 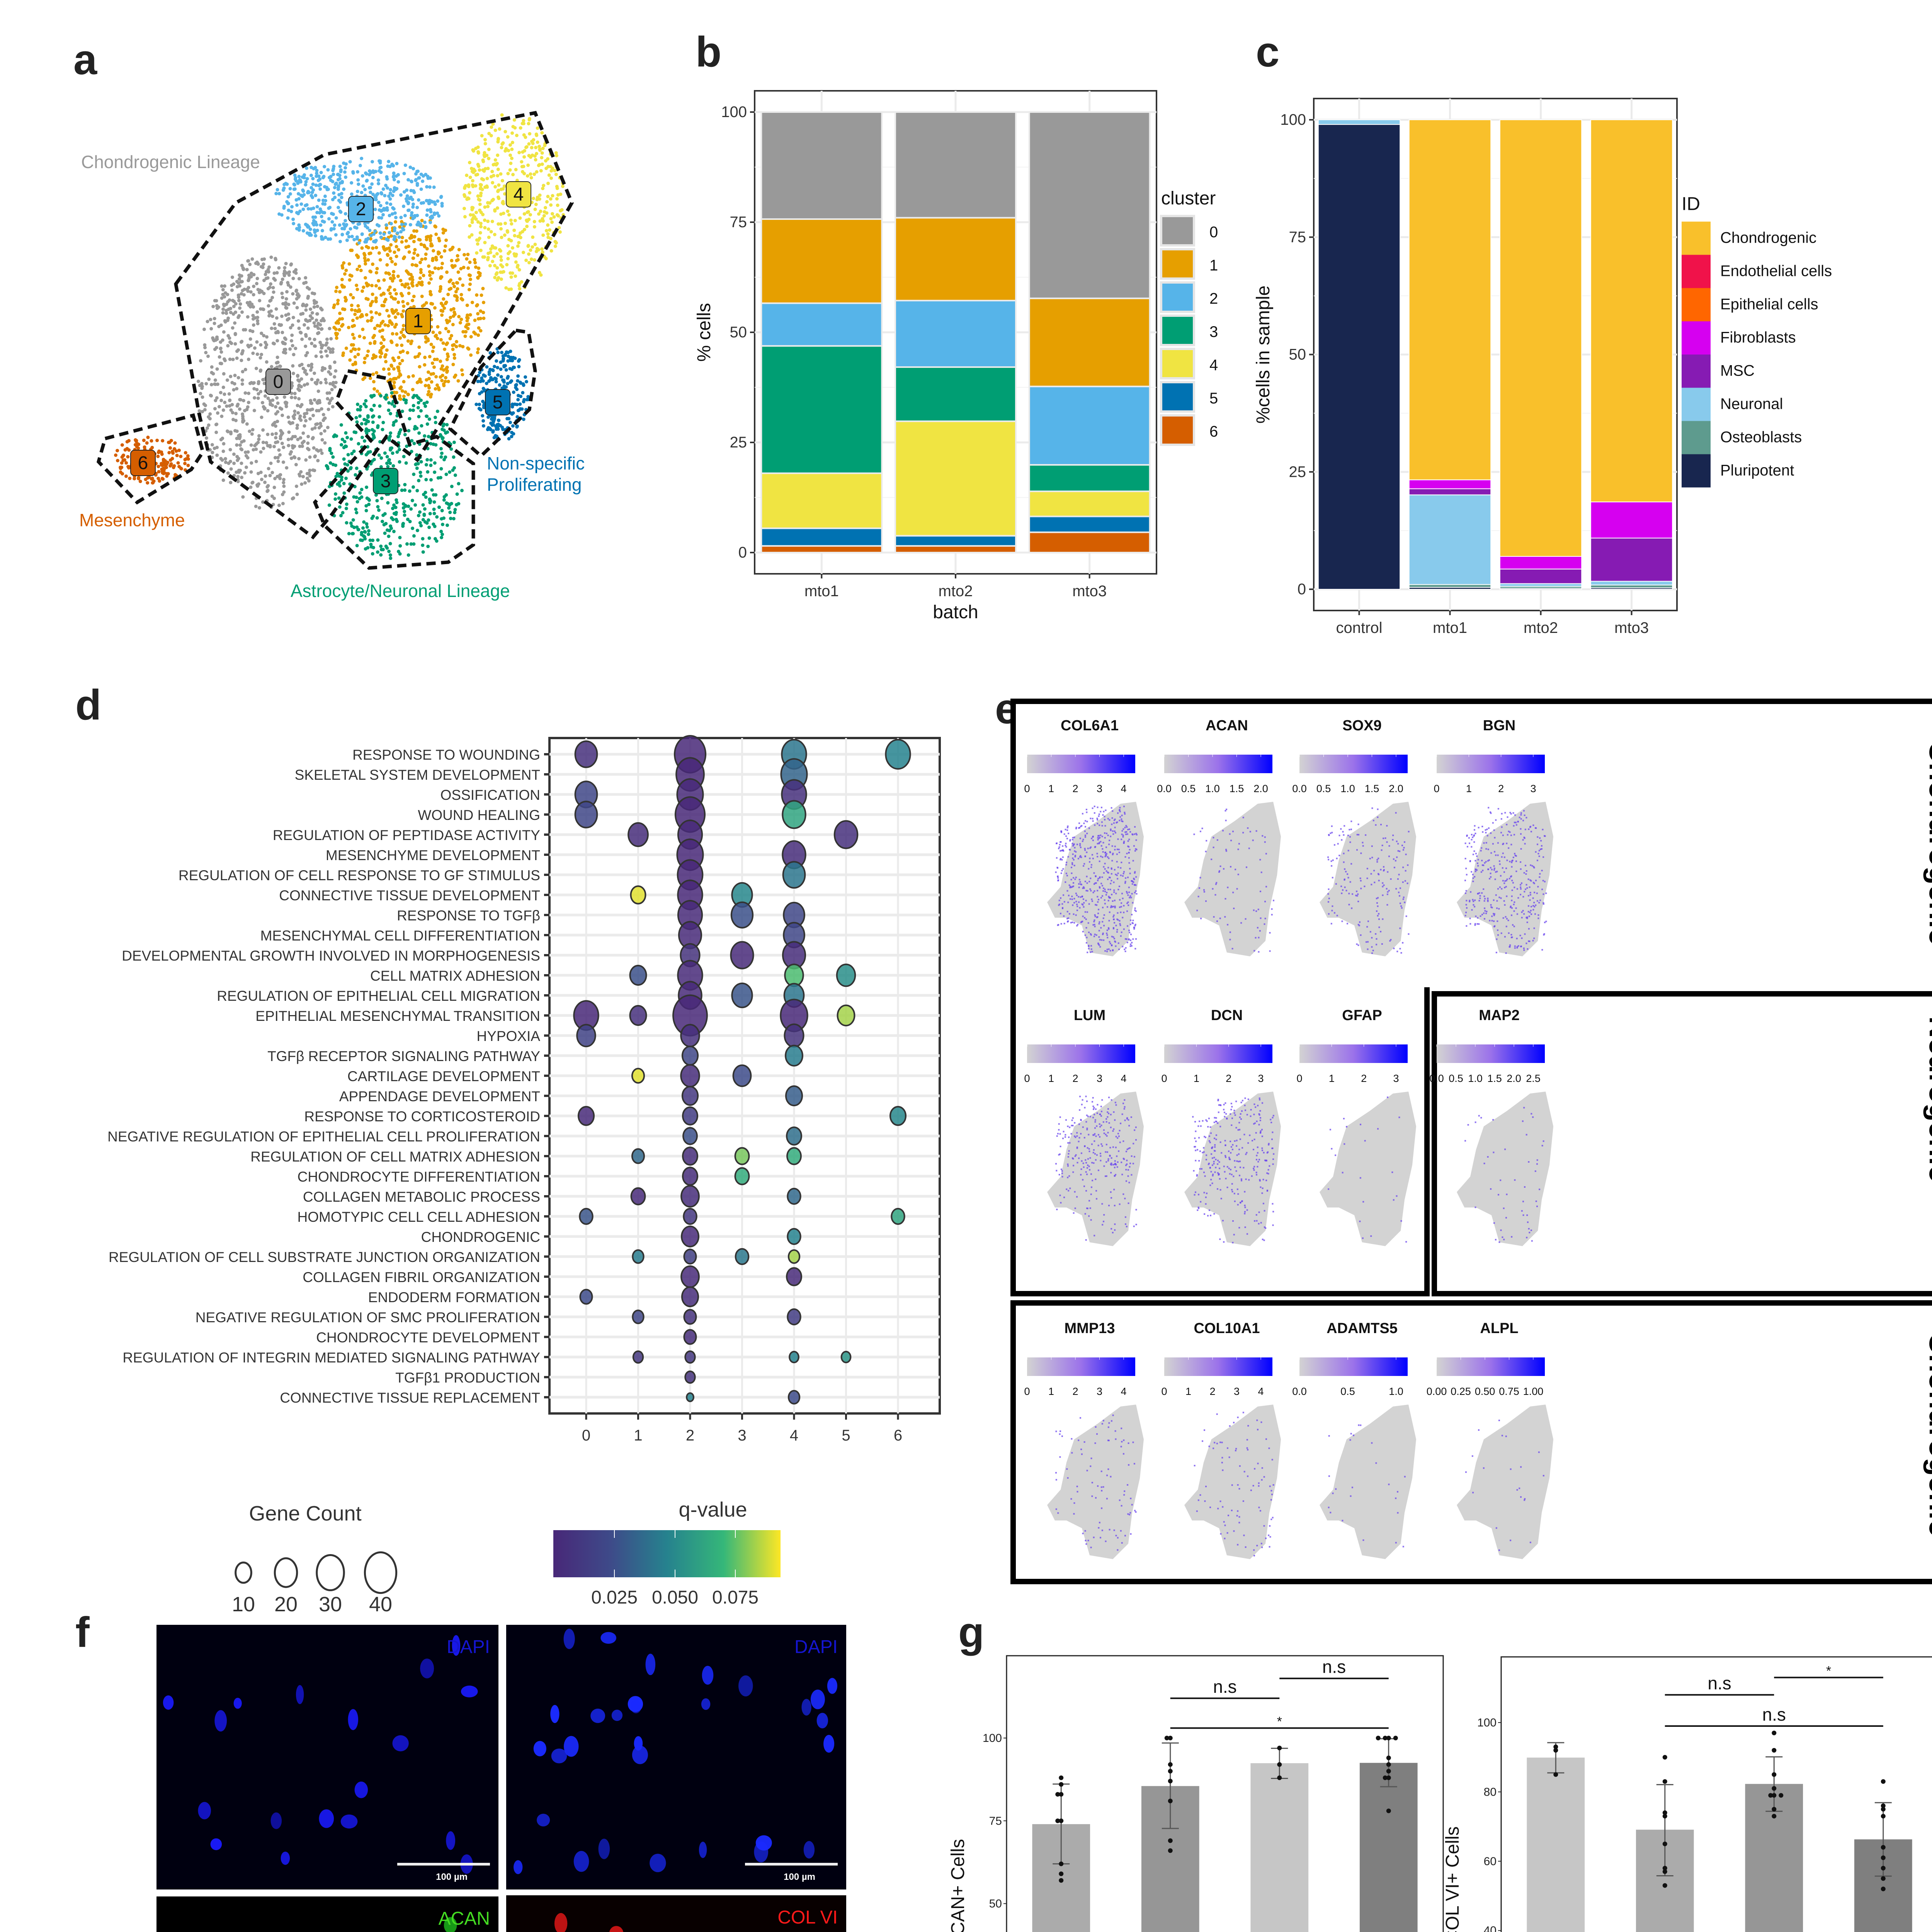 What do you see at coordinates (1927, 830) in the screenshot?
I see `group-label-positive-chondrogenic: + Chondrogenic` at bounding box center [1927, 830].